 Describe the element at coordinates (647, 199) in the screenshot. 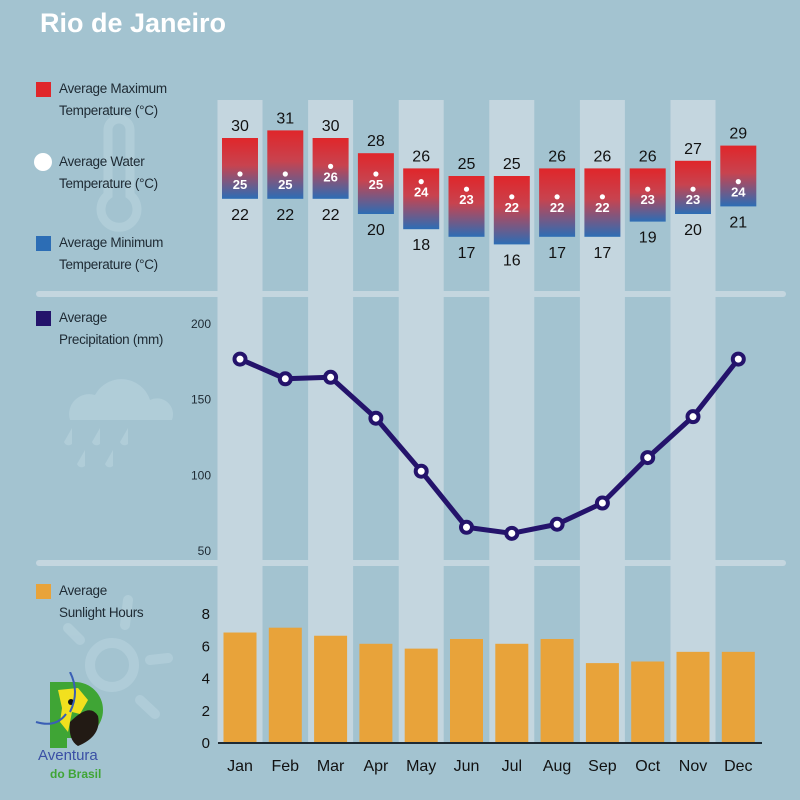

I see `water-temp-label-Oct: 23` at that location.